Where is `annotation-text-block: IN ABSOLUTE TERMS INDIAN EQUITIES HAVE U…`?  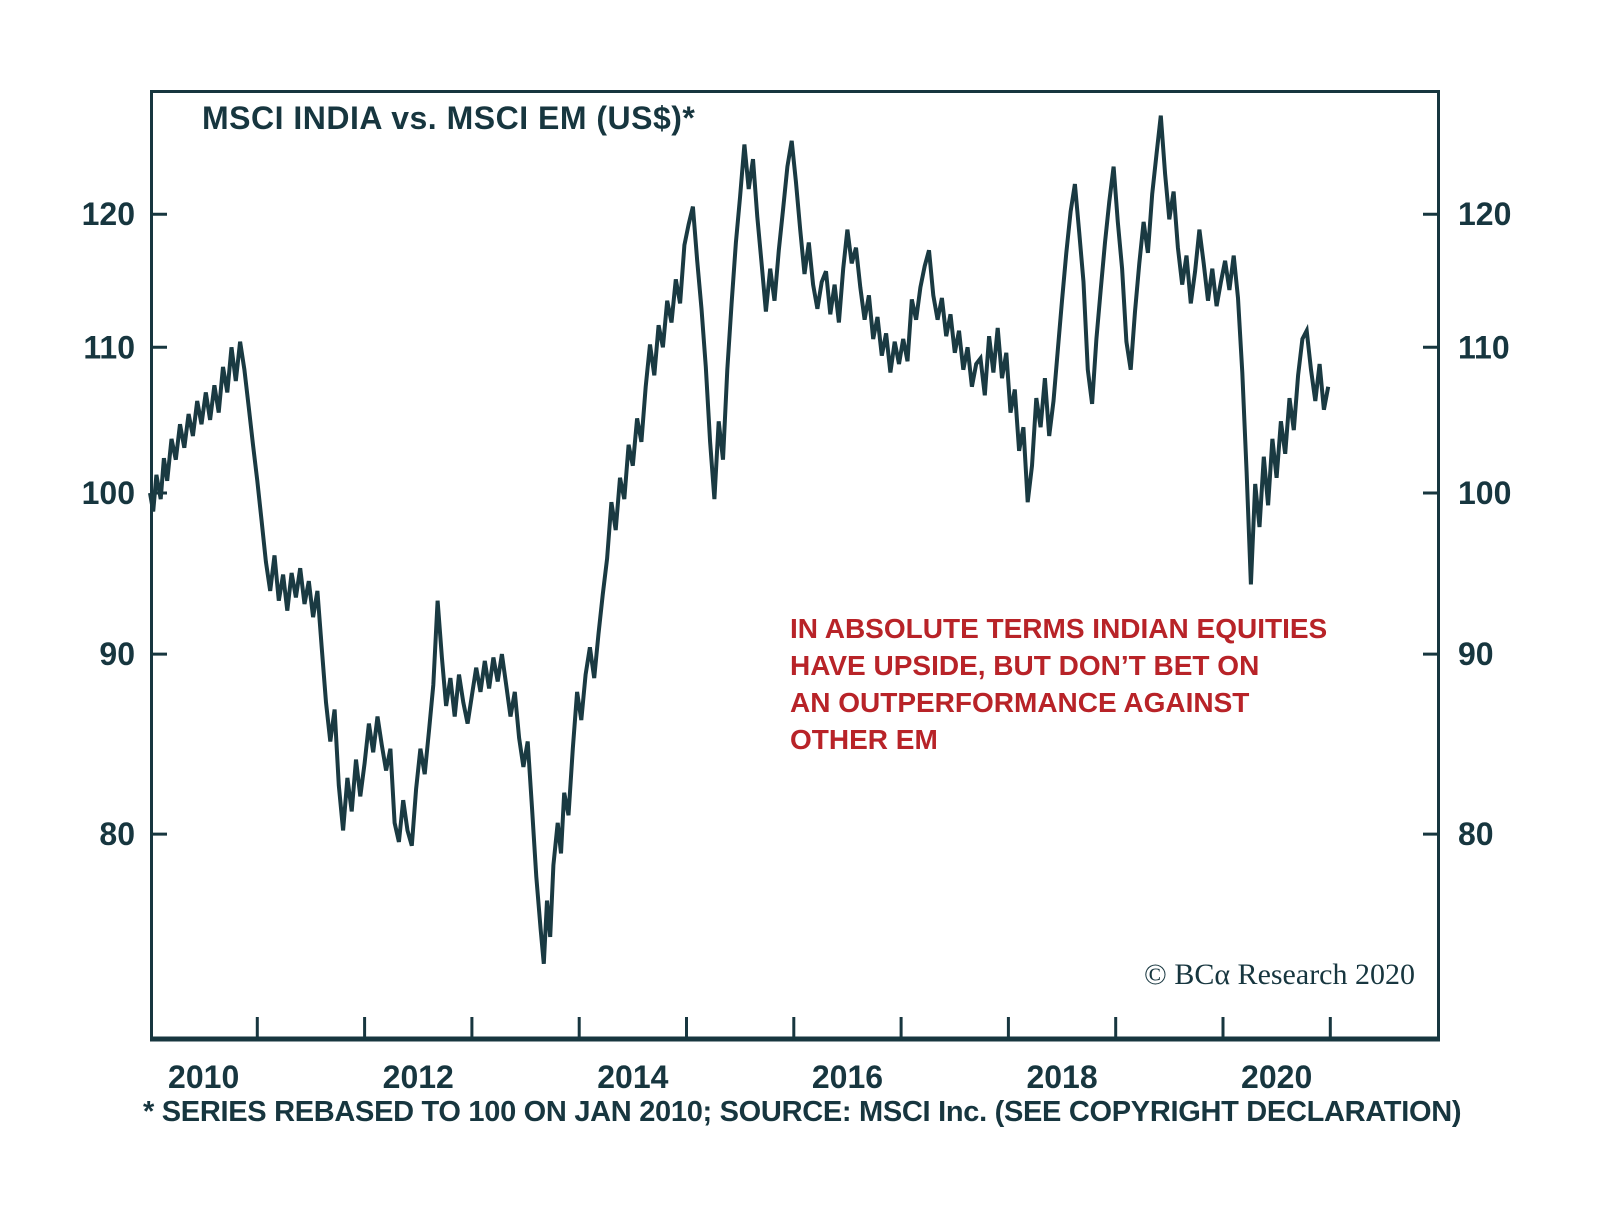 annotation-text-block: IN ABSOLUTE TERMS INDIAN EQUITIES HAVE U… is located at coordinates (1058, 684).